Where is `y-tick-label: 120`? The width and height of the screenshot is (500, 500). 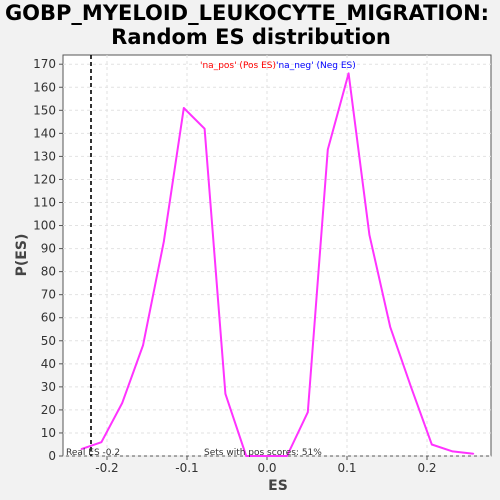
y-tick-label: 120 is located at coordinates (44, 179).